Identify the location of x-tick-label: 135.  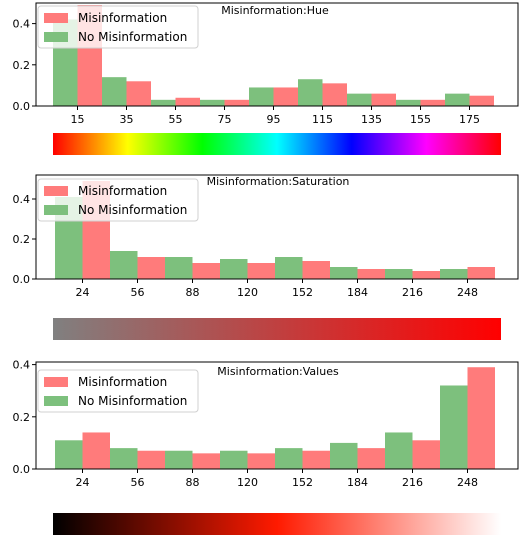
(371, 119).